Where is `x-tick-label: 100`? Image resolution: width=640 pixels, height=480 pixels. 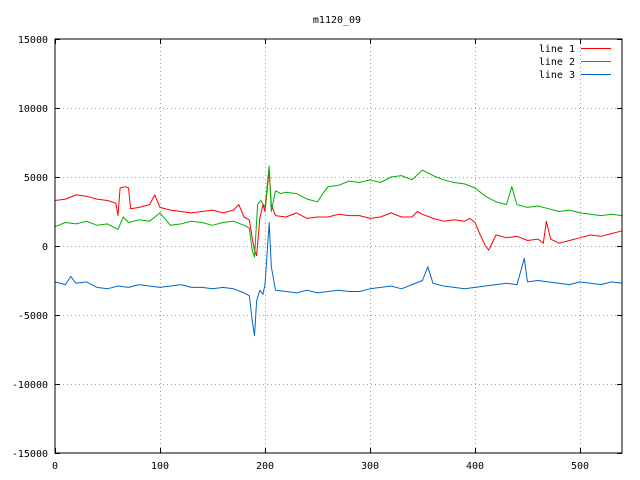
x-tick-label: 100 is located at coordinates (160, 466).